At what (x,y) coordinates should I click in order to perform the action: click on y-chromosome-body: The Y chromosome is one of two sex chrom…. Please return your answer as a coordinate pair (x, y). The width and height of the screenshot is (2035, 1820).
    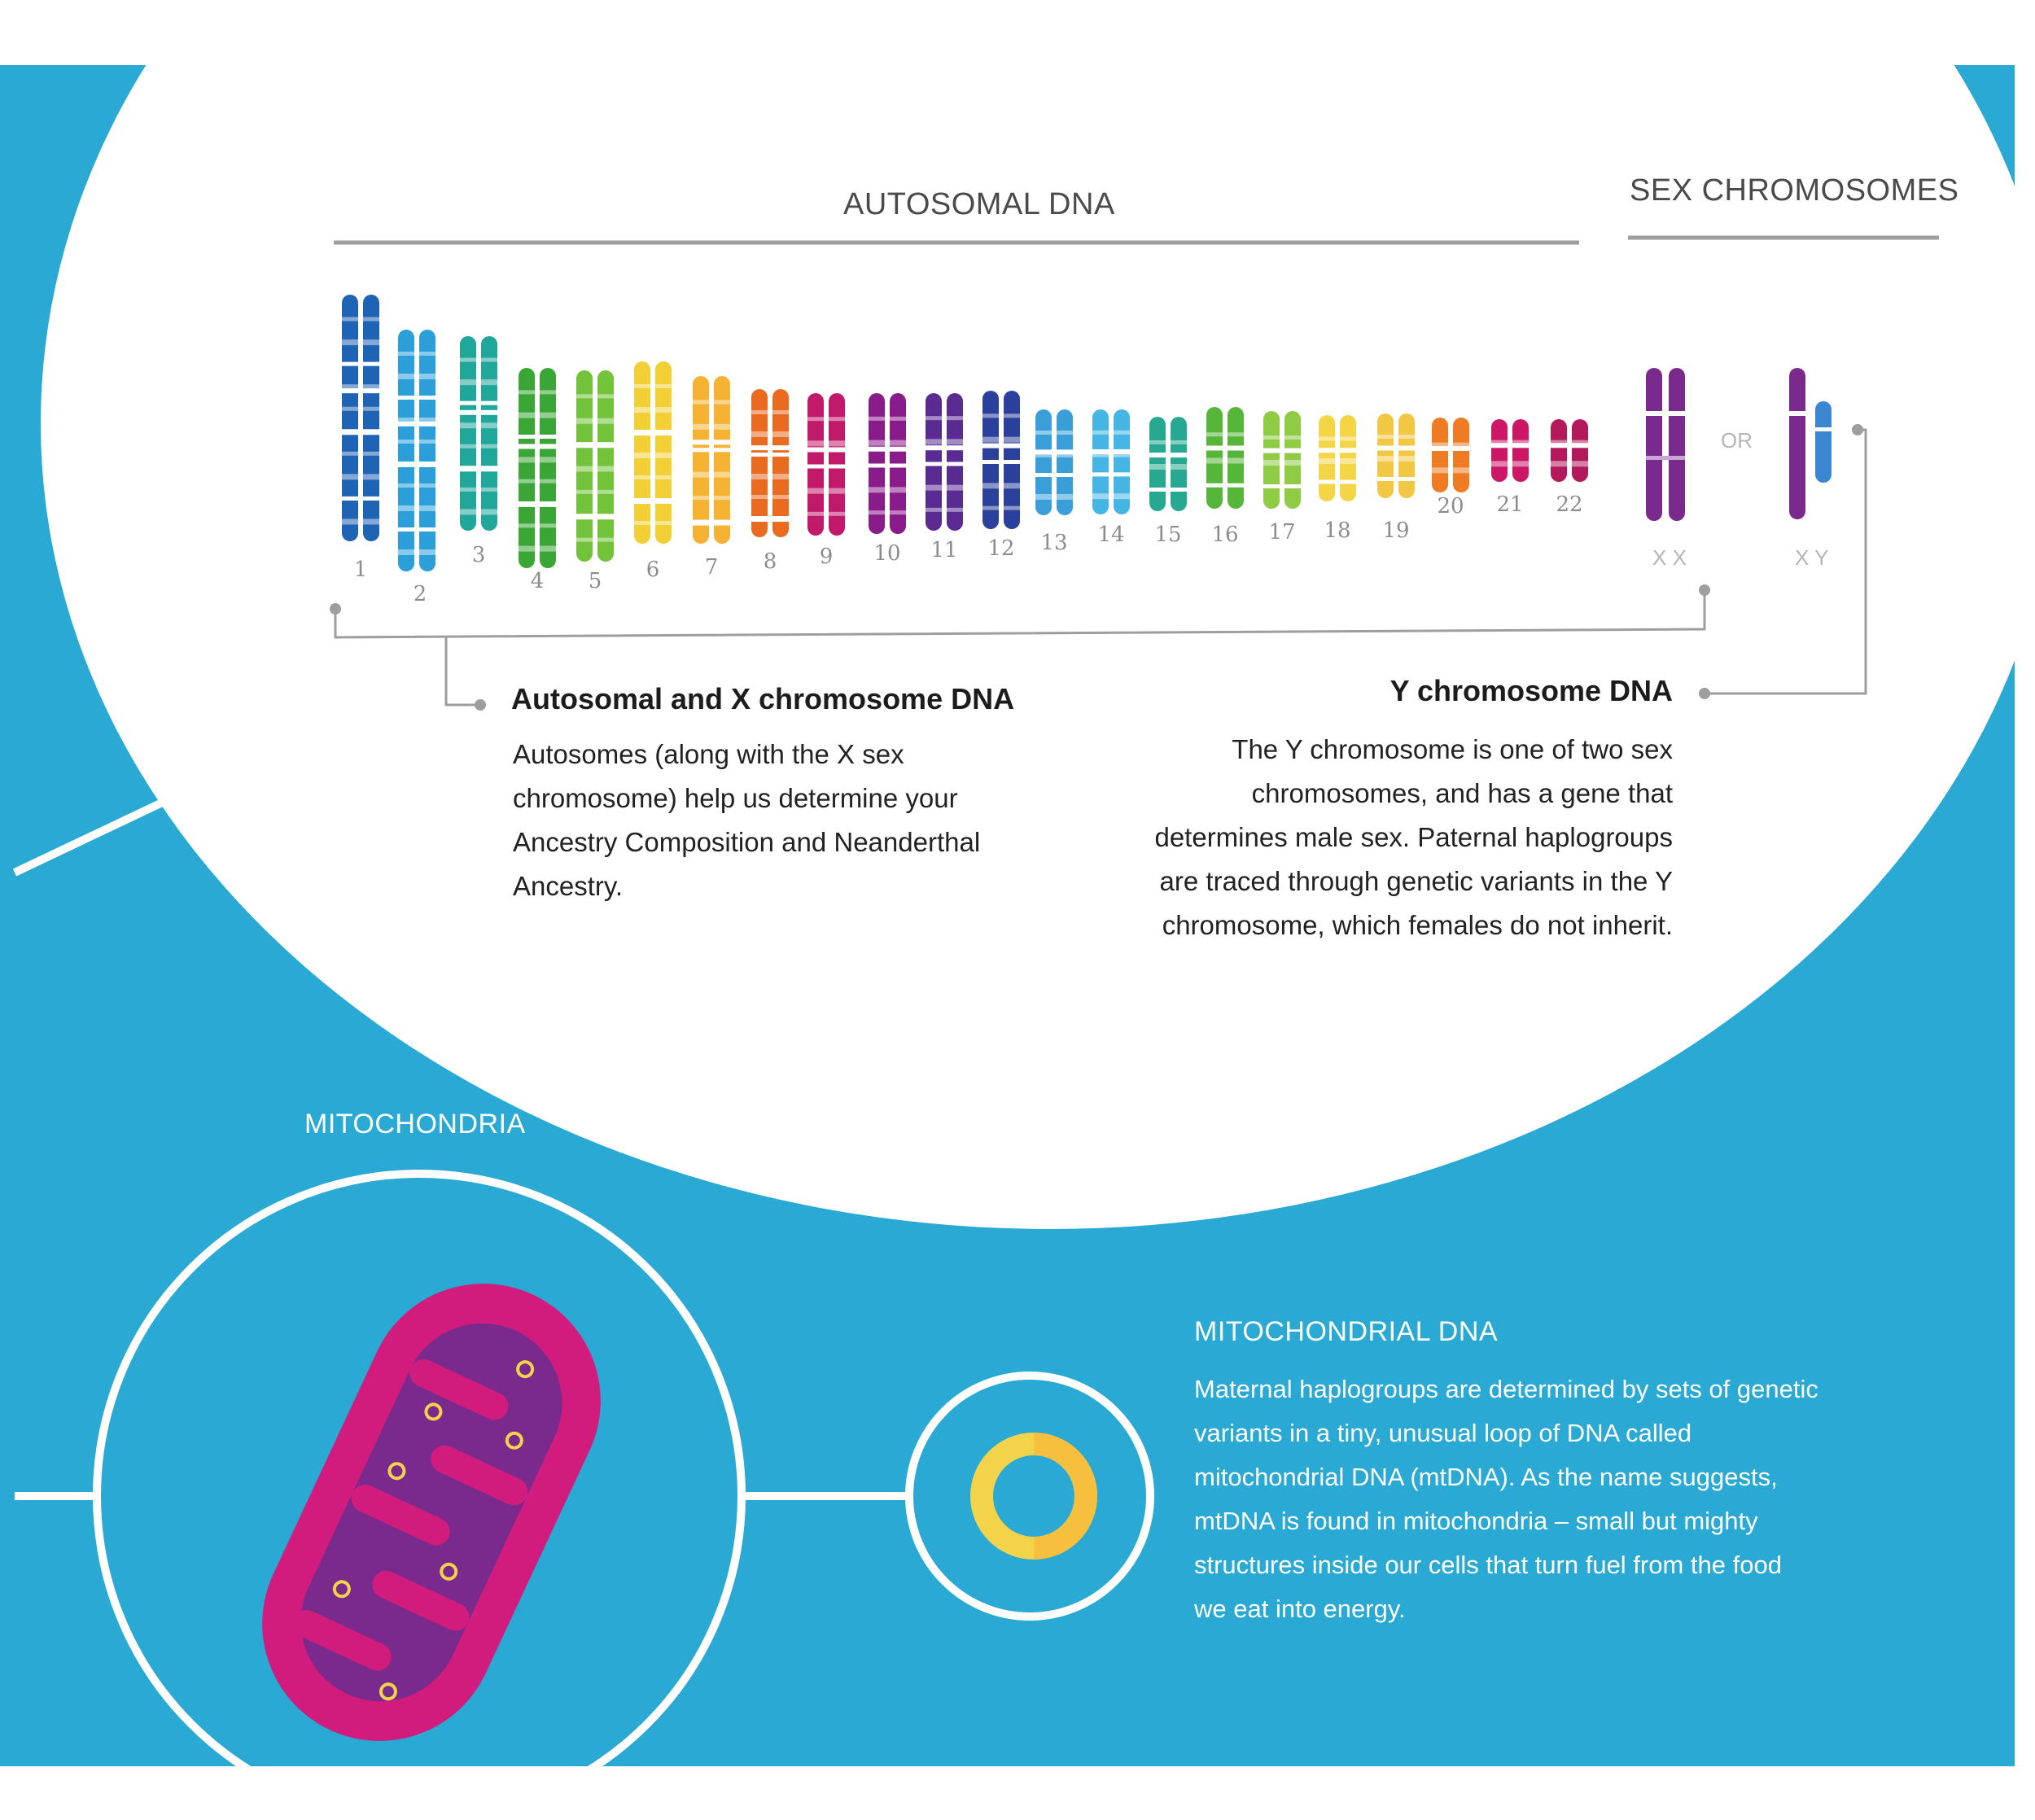
    Looking at the image, I should click on (1413, 837).